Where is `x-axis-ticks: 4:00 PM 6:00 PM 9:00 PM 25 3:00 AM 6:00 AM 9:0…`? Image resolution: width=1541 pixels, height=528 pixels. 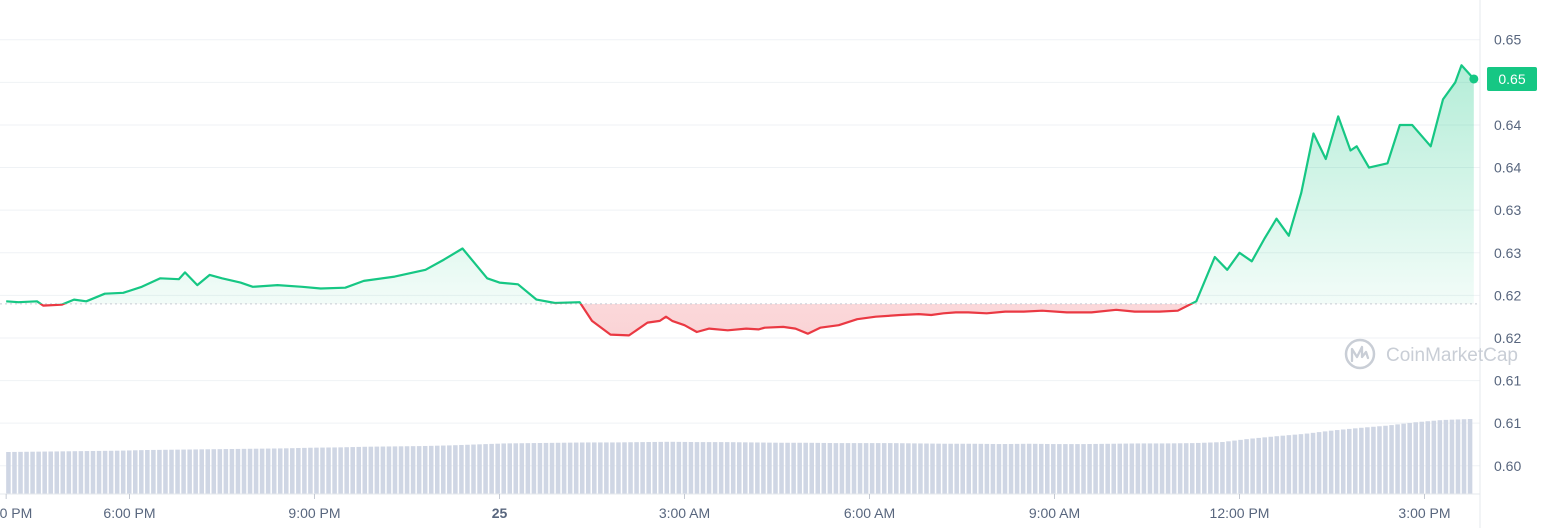
x-axis-ticks: 4:00 PM 6:00 PM 9:00 PM 25 3:00 AM 6:00 AM 9:0… is located at coordinates (740, 507).